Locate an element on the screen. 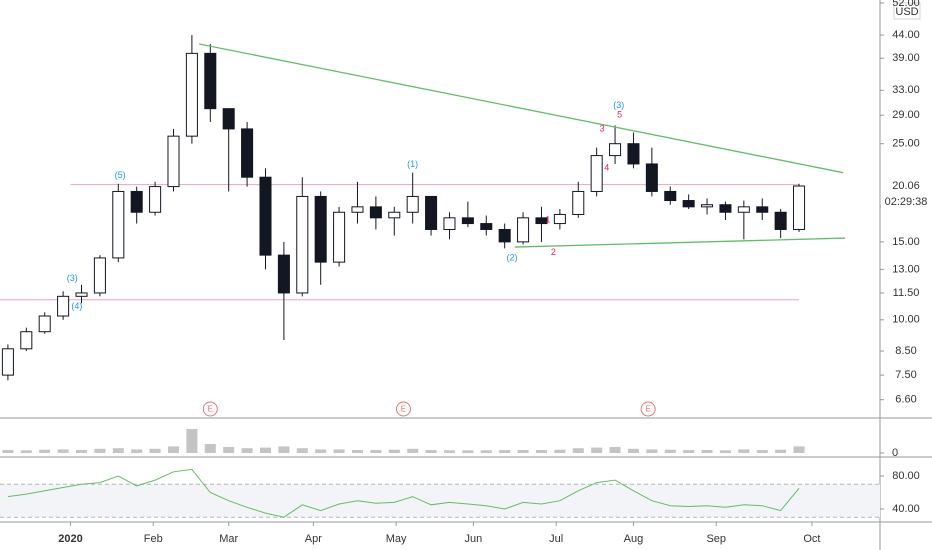  wave-label: (2) is located at coordinates (512, 257).